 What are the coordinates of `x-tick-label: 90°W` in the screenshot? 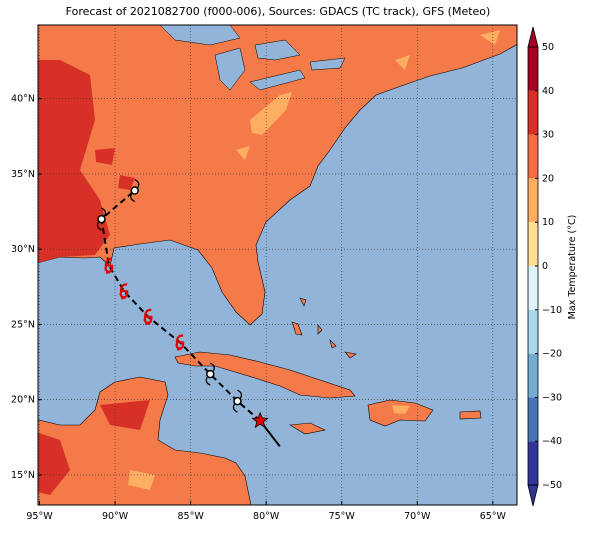 It's located at (115, 516).